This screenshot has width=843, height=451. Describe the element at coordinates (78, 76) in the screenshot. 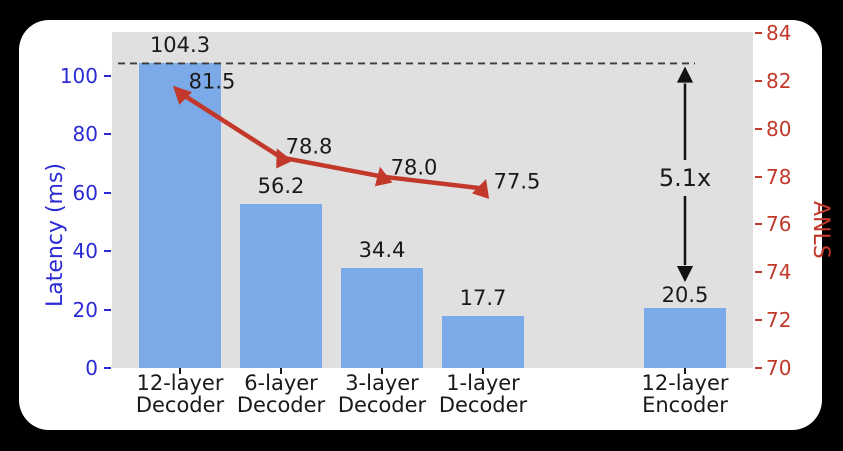

I see `left-ytick-label-100: 100` at that location.